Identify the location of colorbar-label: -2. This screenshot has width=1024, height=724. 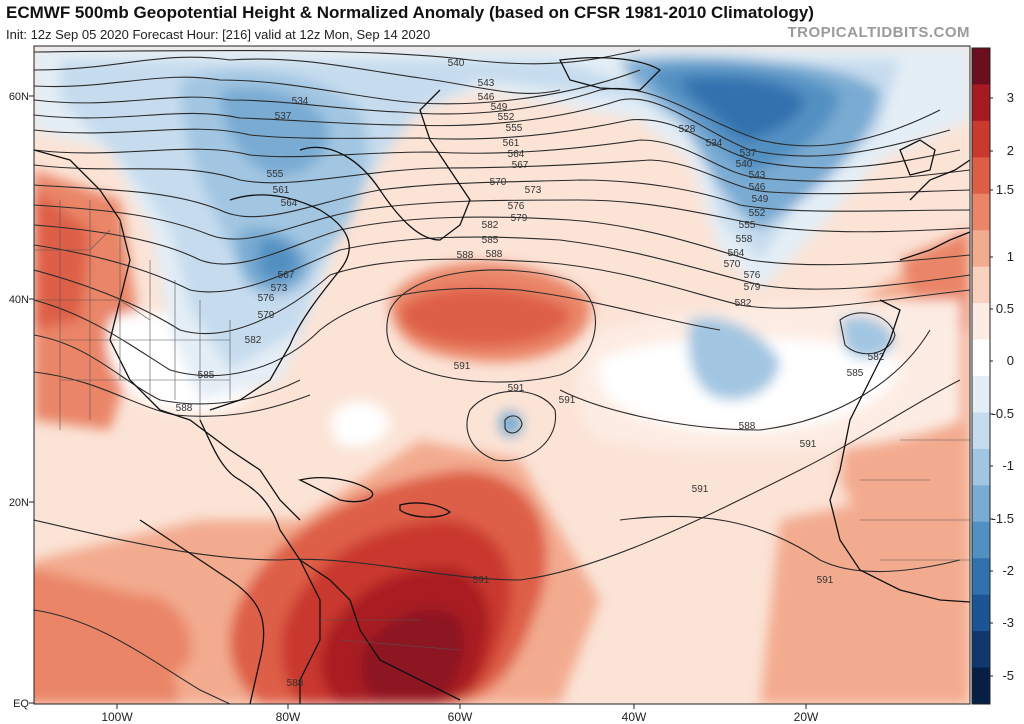
(1008, 570).